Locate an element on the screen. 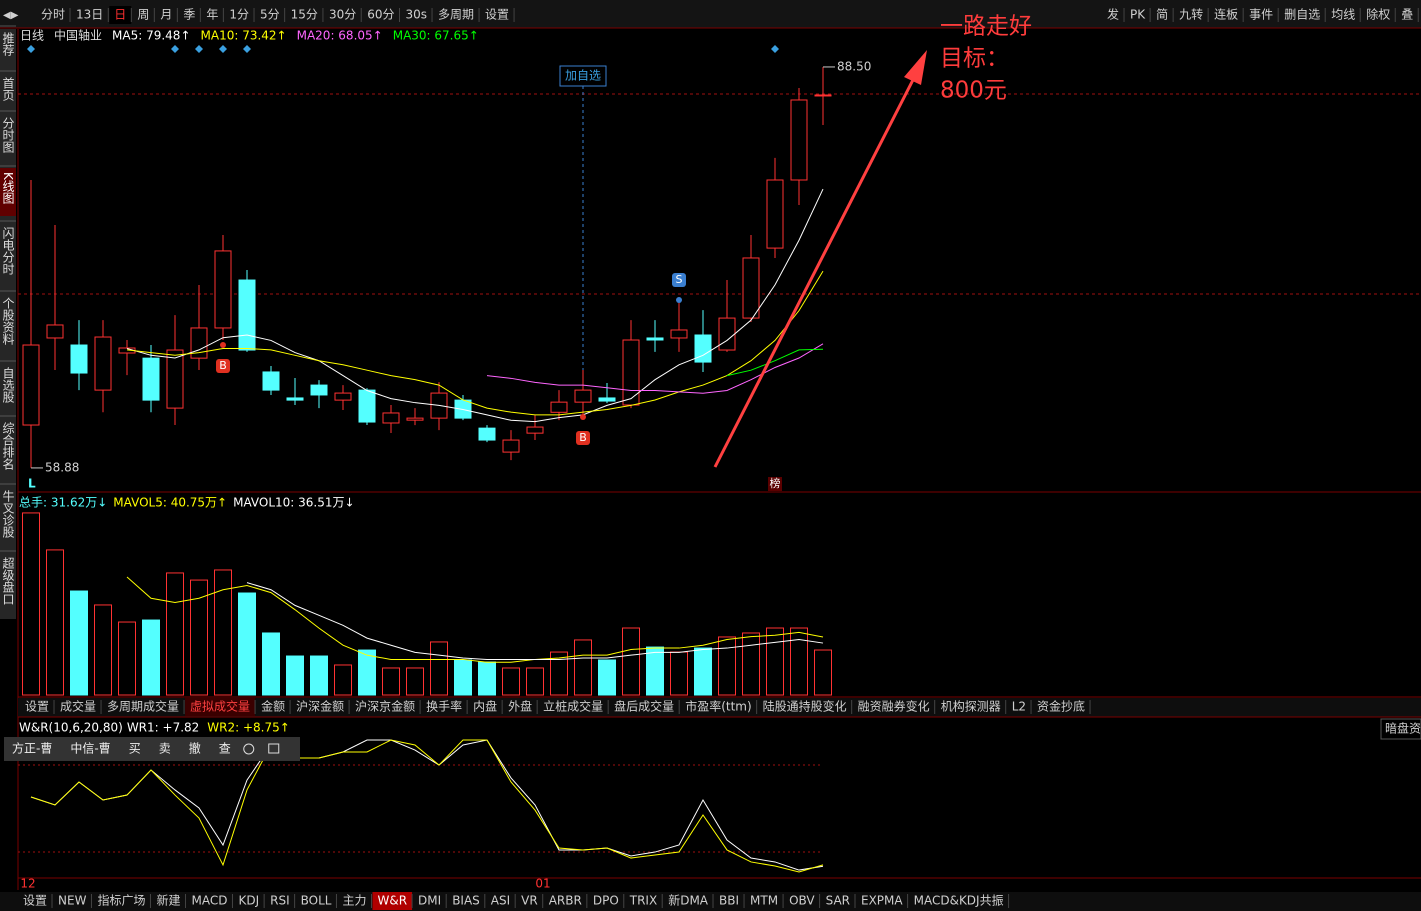  tool-button: 叠 is located at coordinates (1407, 15).